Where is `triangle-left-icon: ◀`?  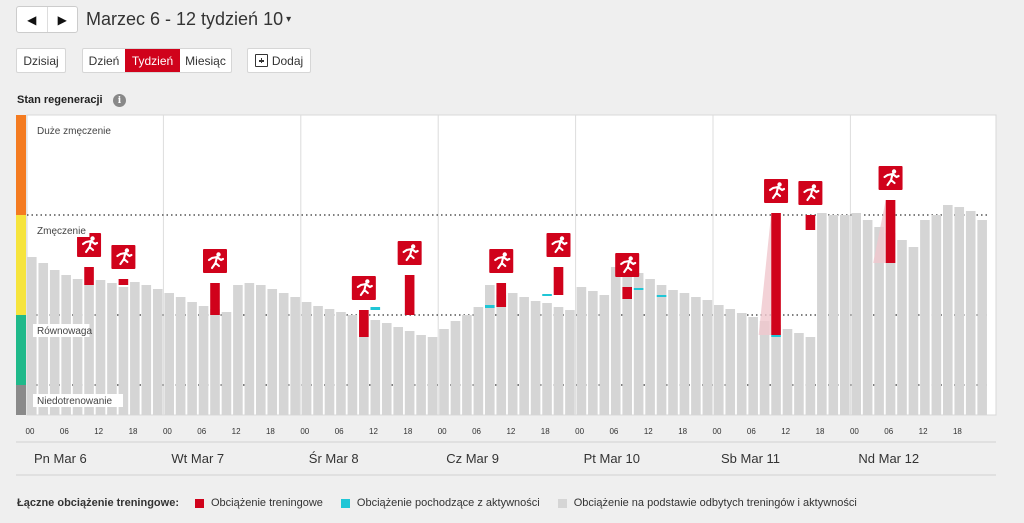 triangle-left-icon: ◀ is located at coordinates (32, 19).